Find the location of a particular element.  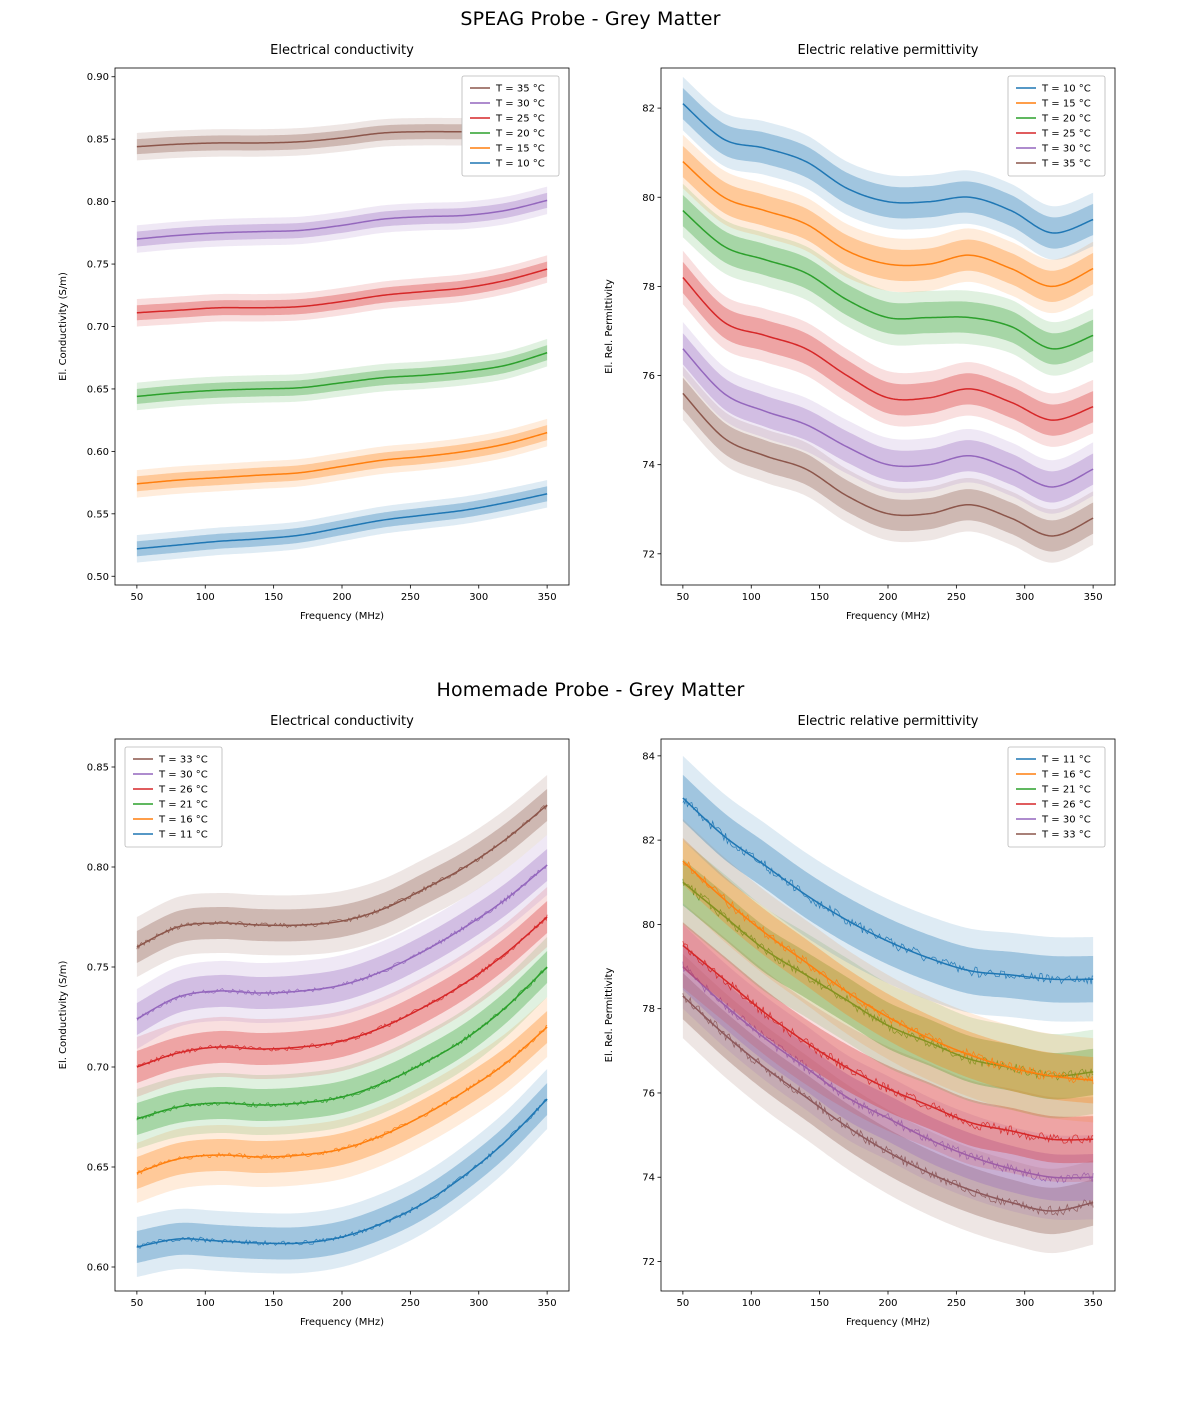

legend-label: T = 11 °C is located at coordinates (183, 835).